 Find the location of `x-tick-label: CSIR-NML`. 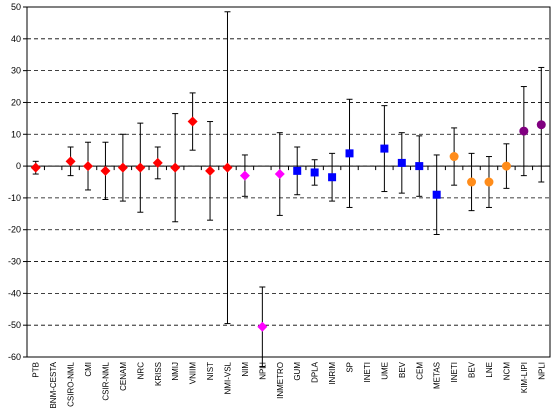

x-tick-label: CSIR-NML is located at coordinates (105, 380).